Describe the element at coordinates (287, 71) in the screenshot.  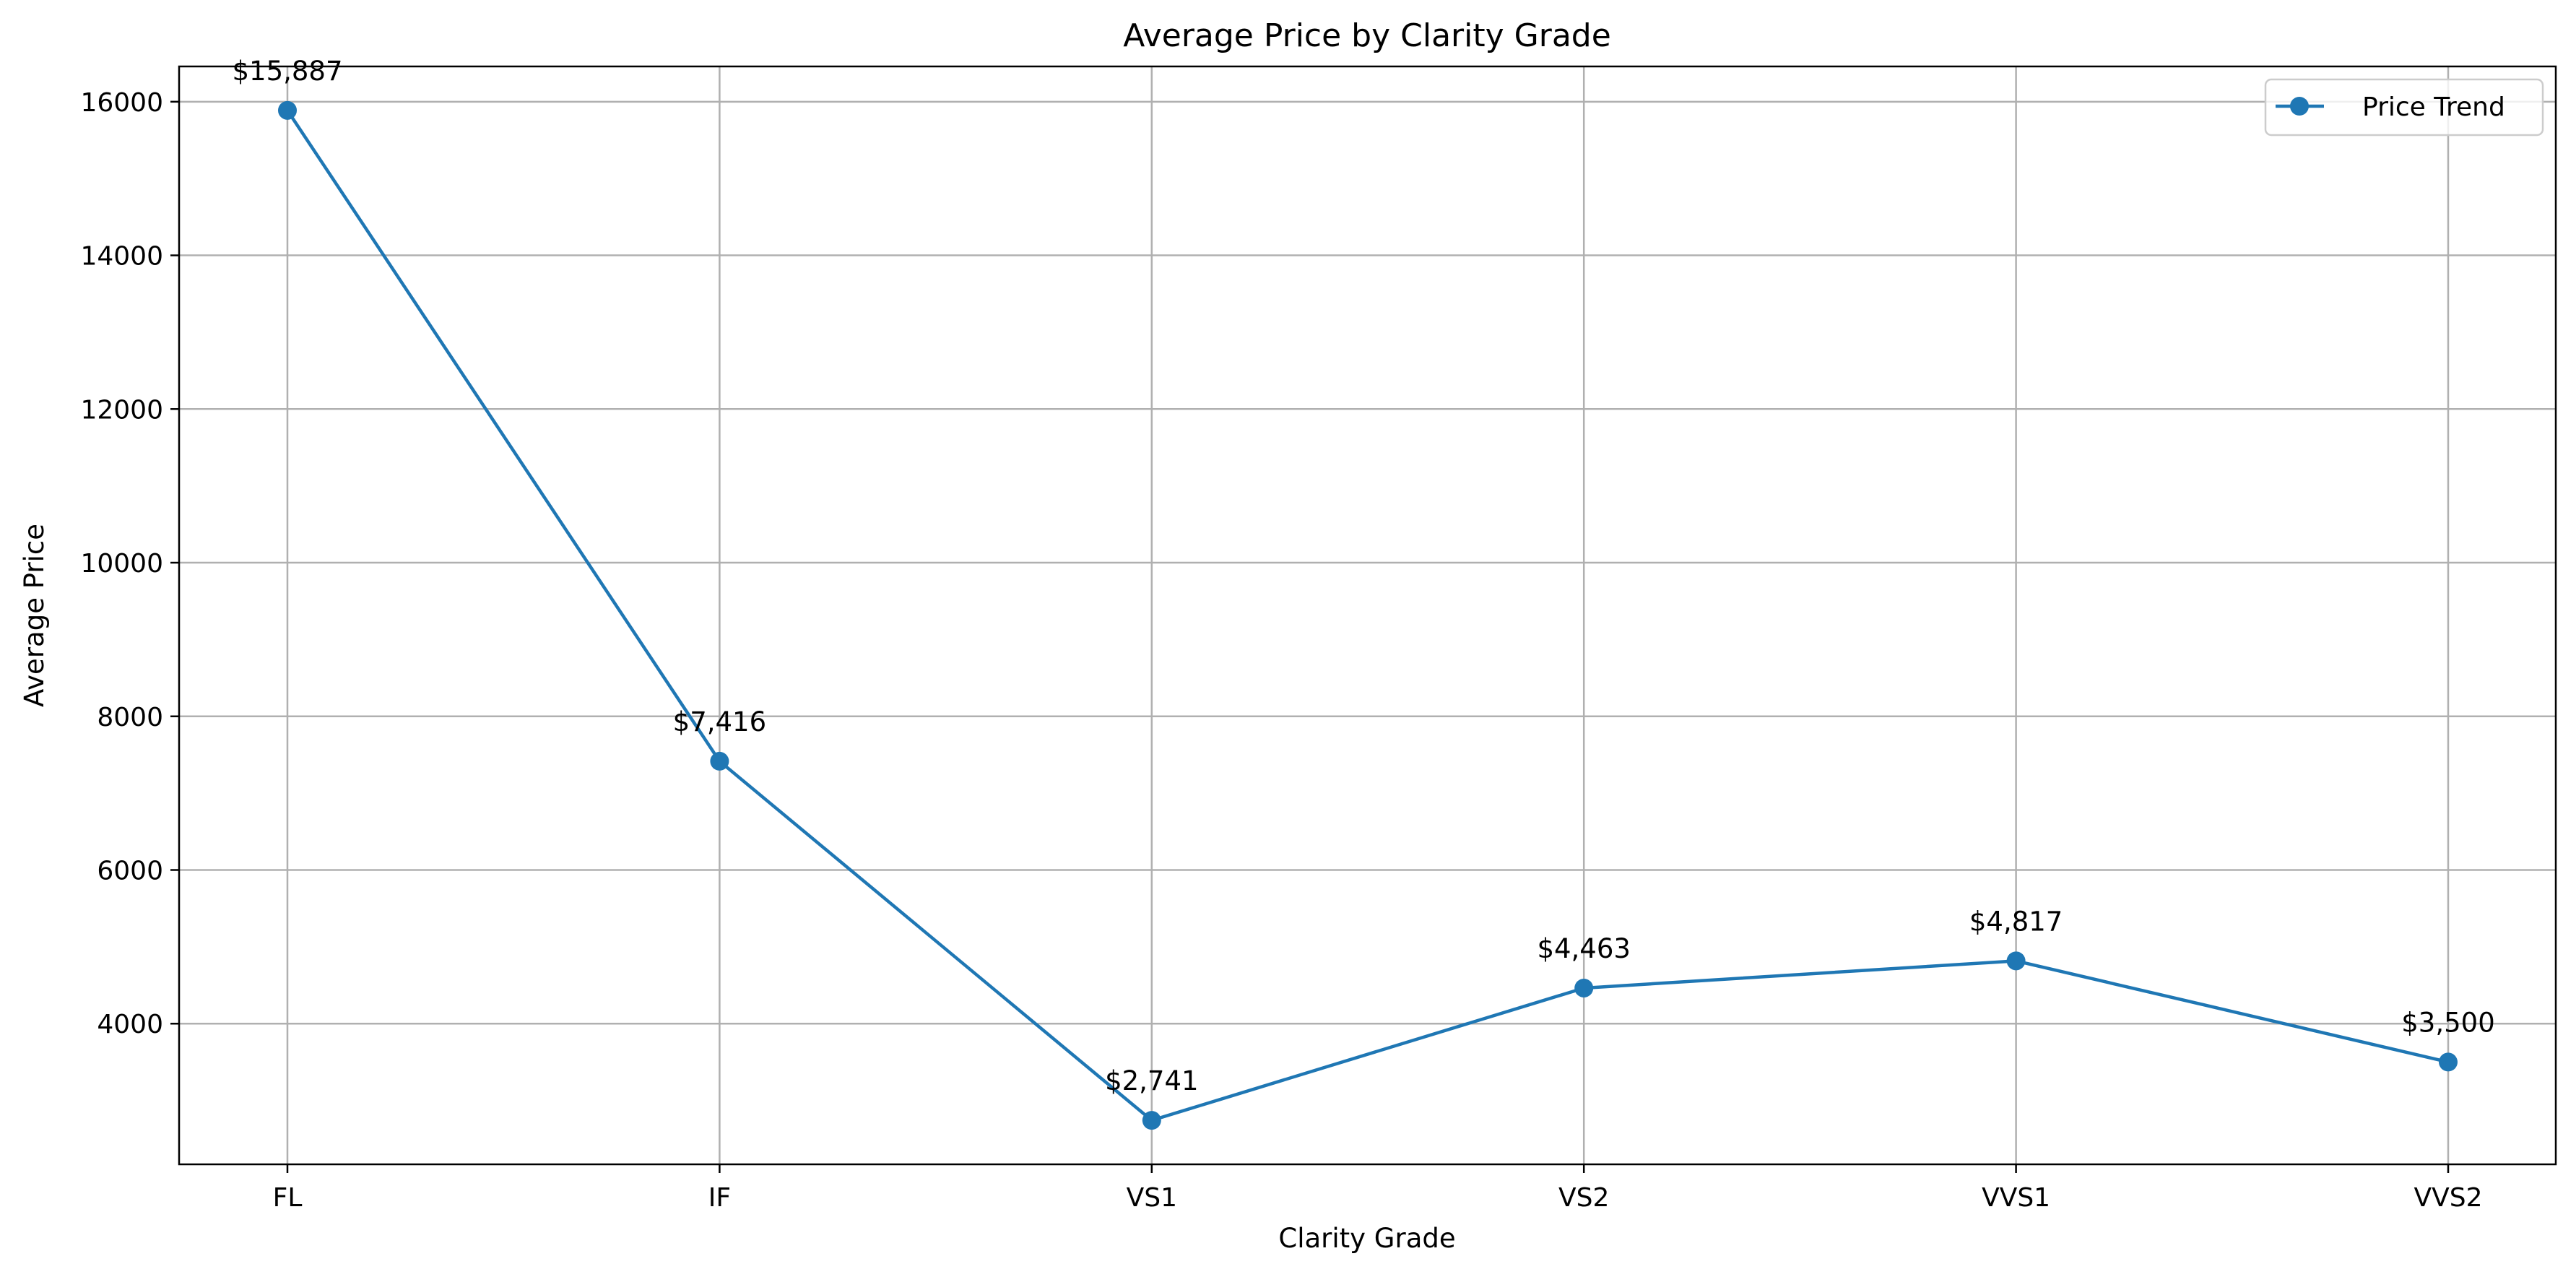
I see `data-label: $15,887` at that location.